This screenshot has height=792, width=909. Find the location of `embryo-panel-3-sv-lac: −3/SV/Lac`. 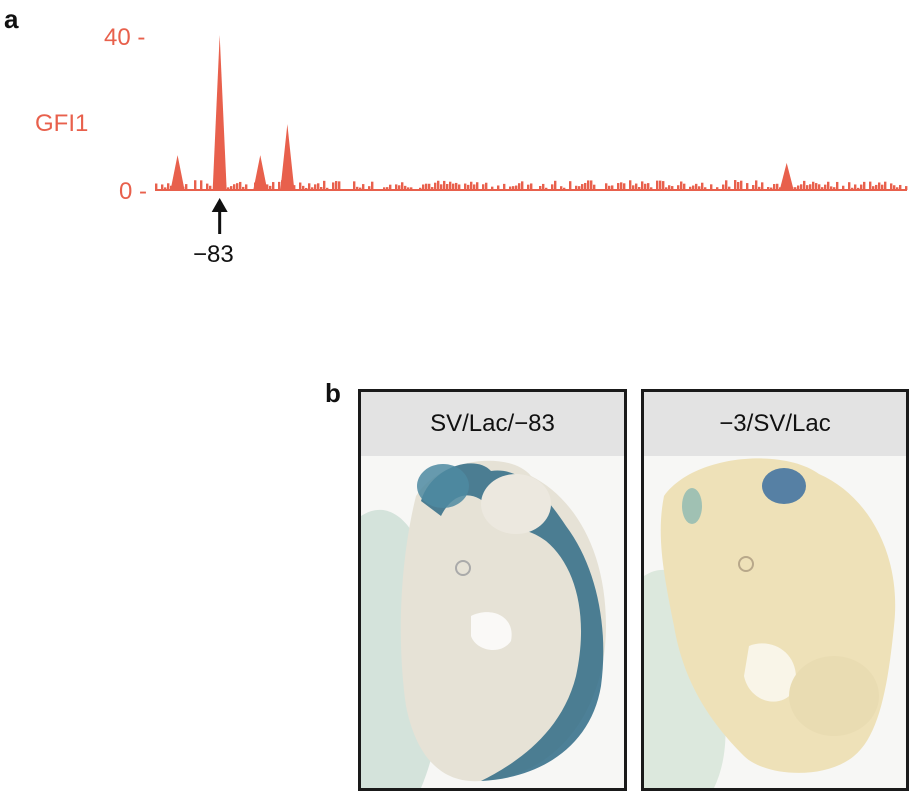

embryo-panel-3-sv-lac: −3/SV/Lac is located at coordinates (775, 590).